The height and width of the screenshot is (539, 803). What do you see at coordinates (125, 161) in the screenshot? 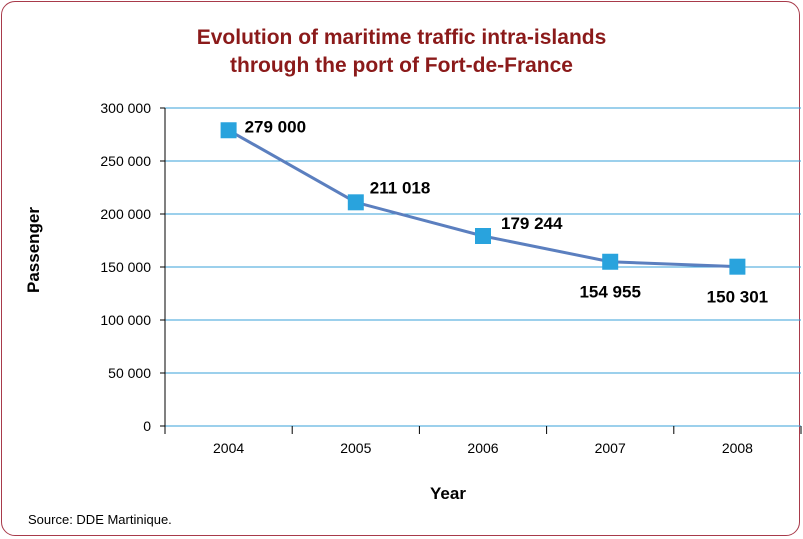
I see `y-tick-label: 250 000` at bounding box center [125, 161].